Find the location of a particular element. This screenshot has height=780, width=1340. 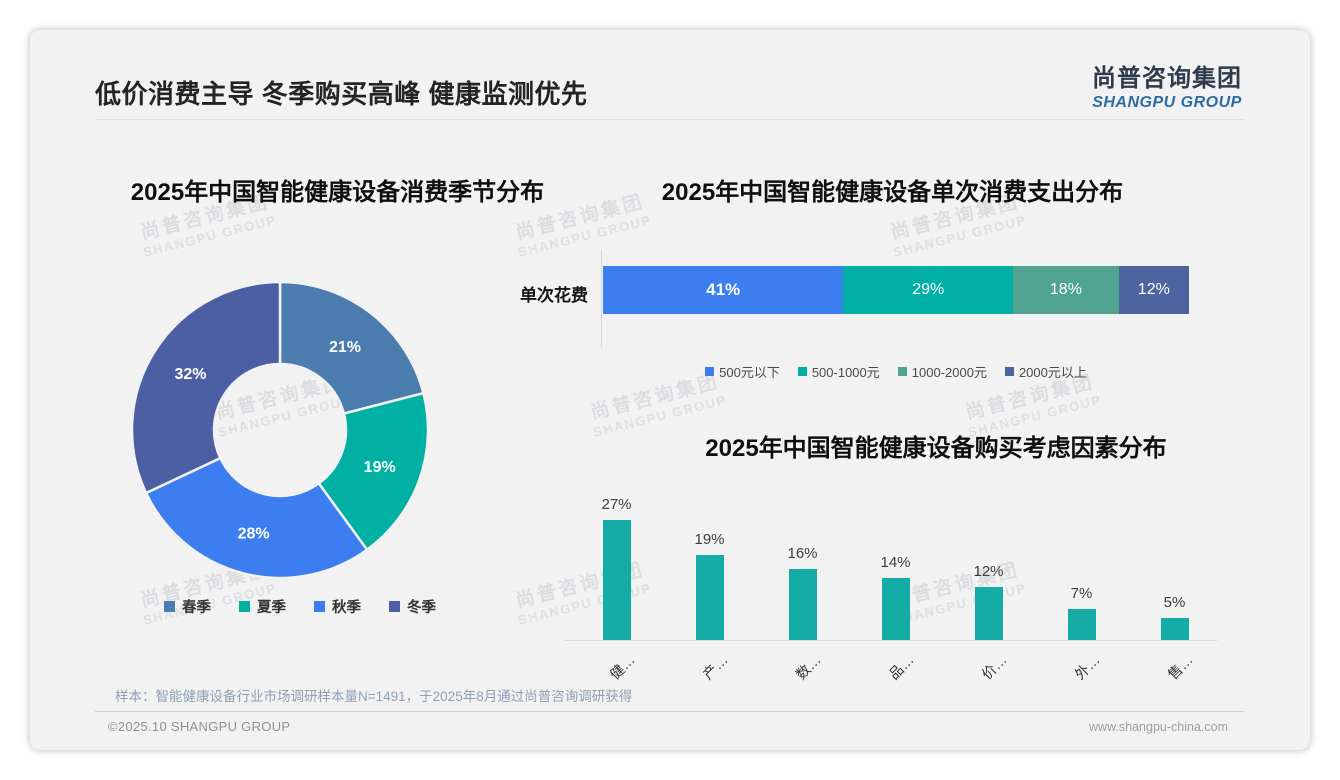

donut-legend-item: 夏季 is located at coordinates (262, 606).